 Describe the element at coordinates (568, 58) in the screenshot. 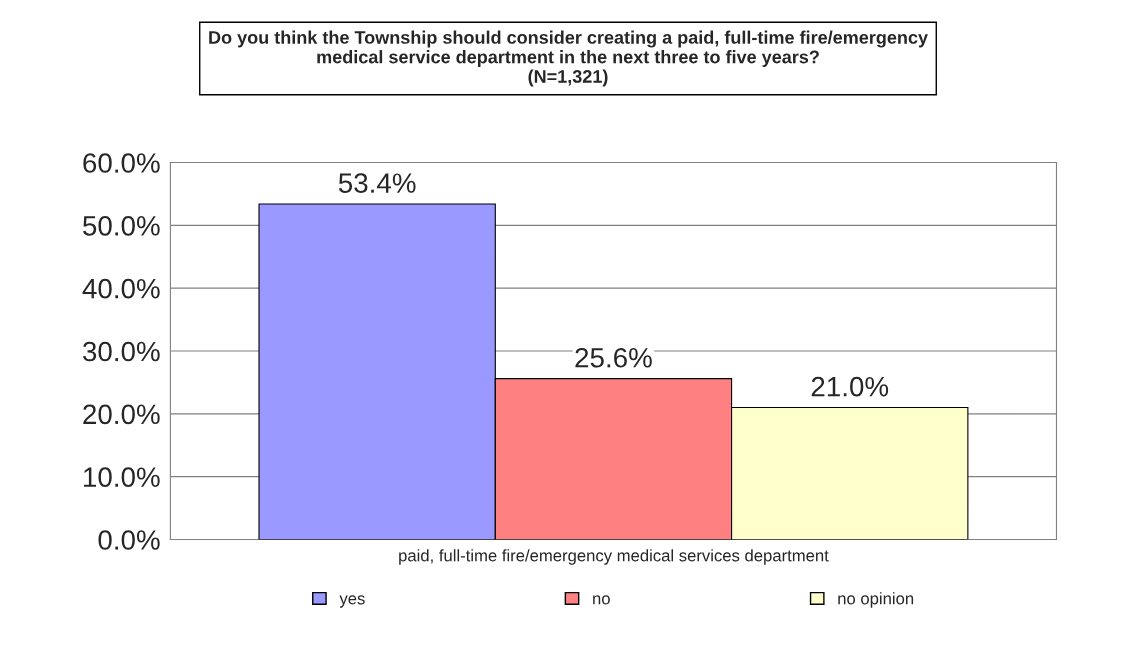

I see `chart-title: Do you think the Township should consider creating a paid, full-time fire/emergency medical service department in the next three to five years? (N=1,321)` at that location.